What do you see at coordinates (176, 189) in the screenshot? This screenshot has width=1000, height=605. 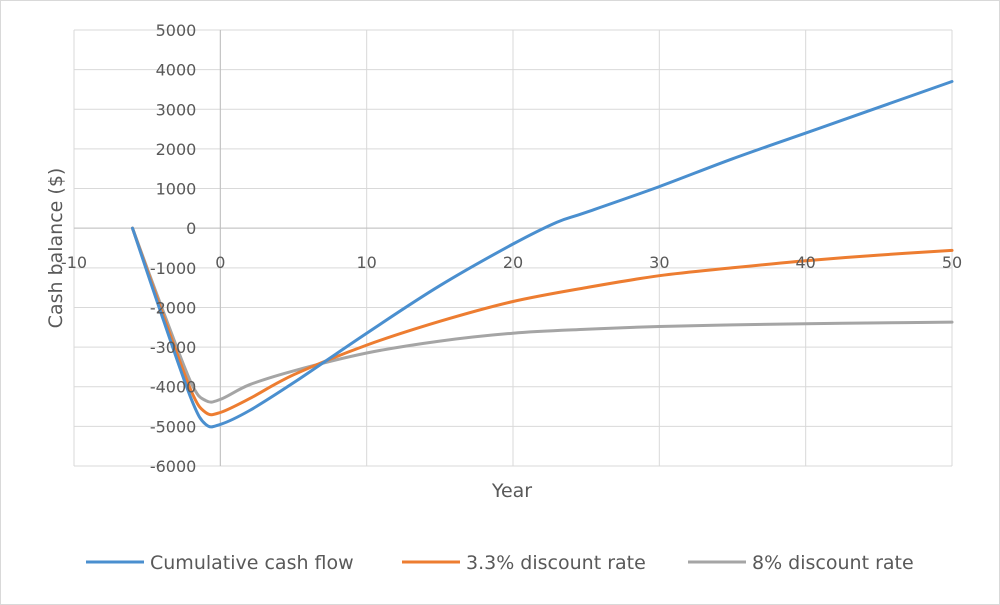 I see `y-tick-label: 1000` at bounding box center [176, 189].